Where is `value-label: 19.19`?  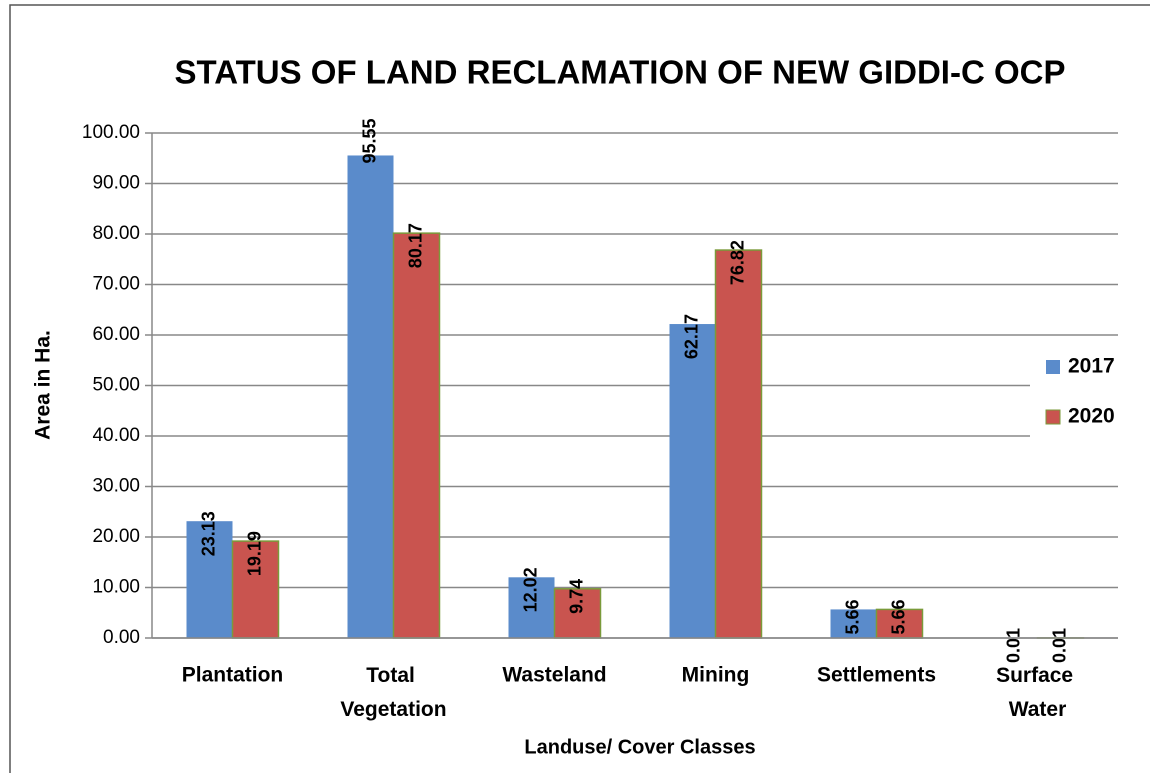
value-label: 19.19 is located at coordinates (254, 553).